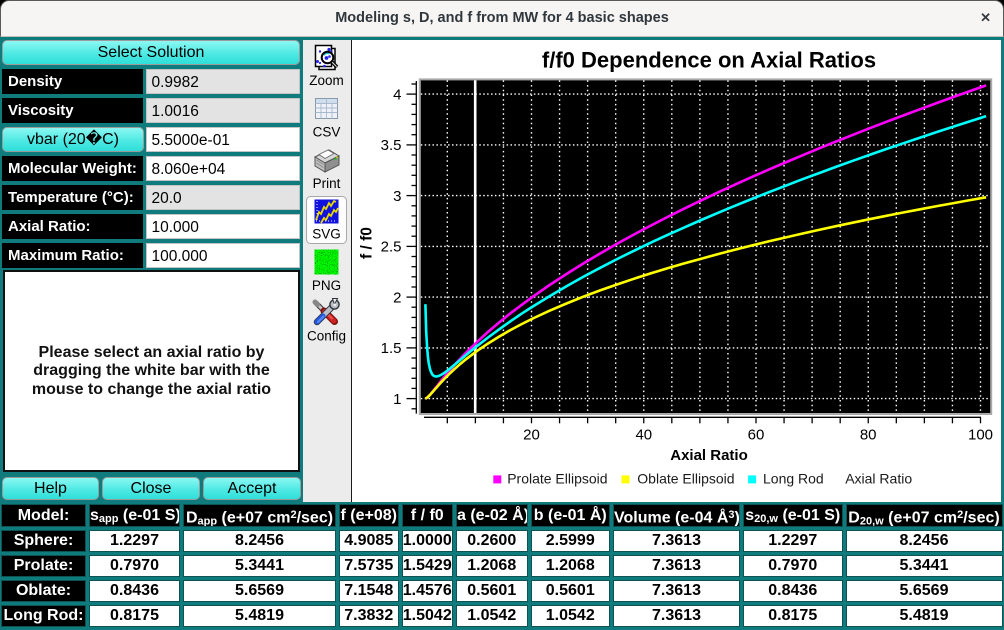  Describe the element at coordinates (327, 132) in the screenshot. I see `svg-text: CSV` at that location.